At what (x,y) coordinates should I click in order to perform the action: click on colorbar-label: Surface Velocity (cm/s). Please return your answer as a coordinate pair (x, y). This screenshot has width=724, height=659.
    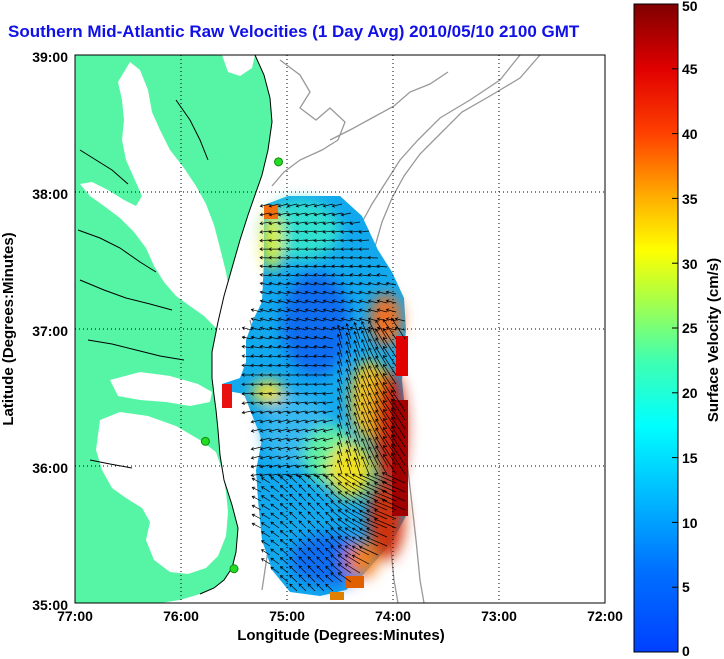
    Looking at the image, I should click on (713, 340).